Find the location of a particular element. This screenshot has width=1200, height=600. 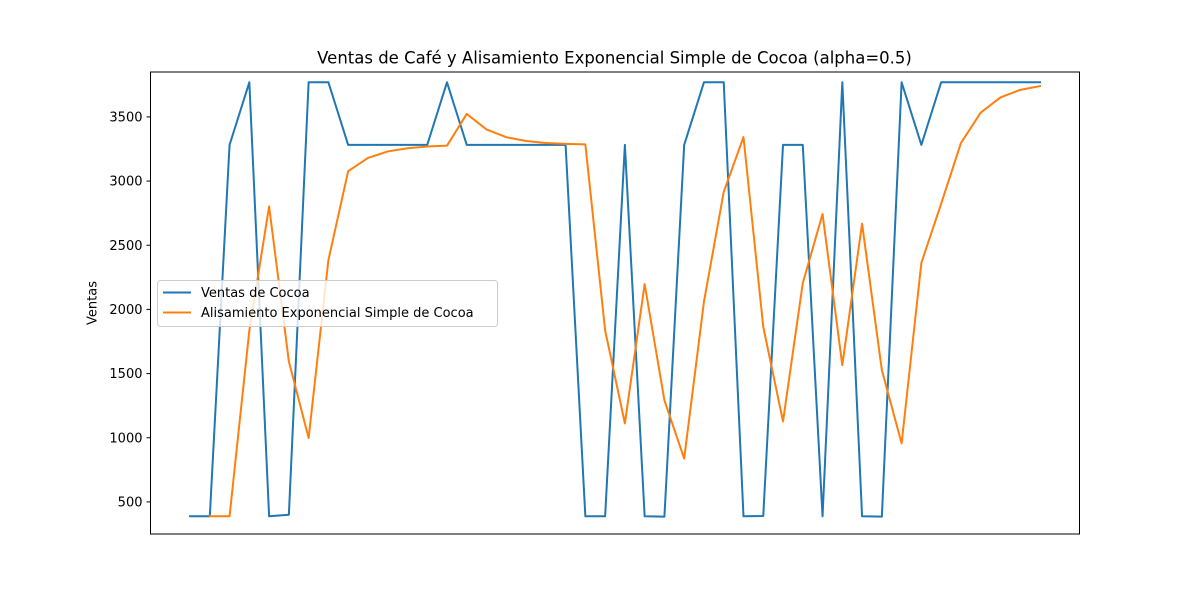

legend-box is located at coordinates (327, 303).